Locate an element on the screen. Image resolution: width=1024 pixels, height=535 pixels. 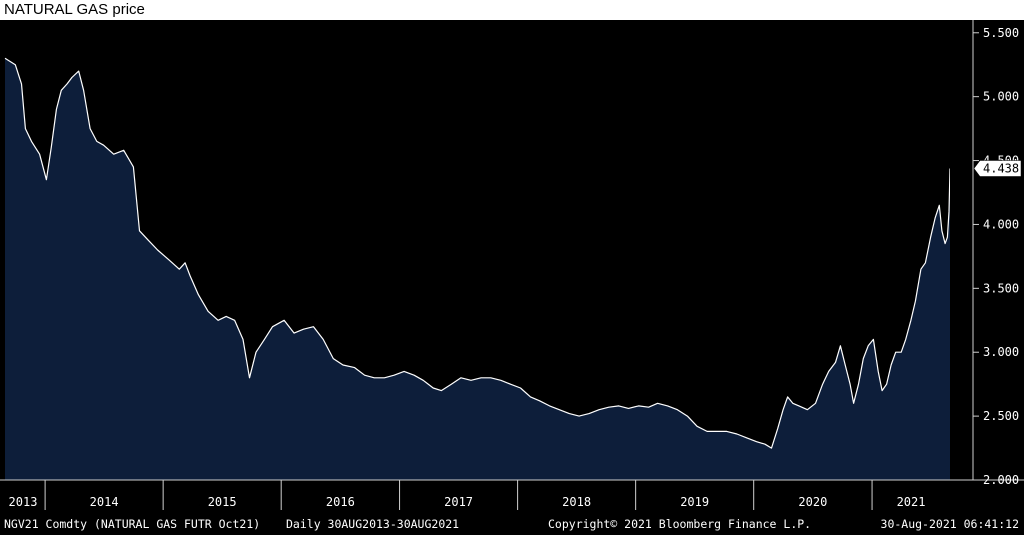
x-tick-label: 2021 is located at coordinates (911, 502).